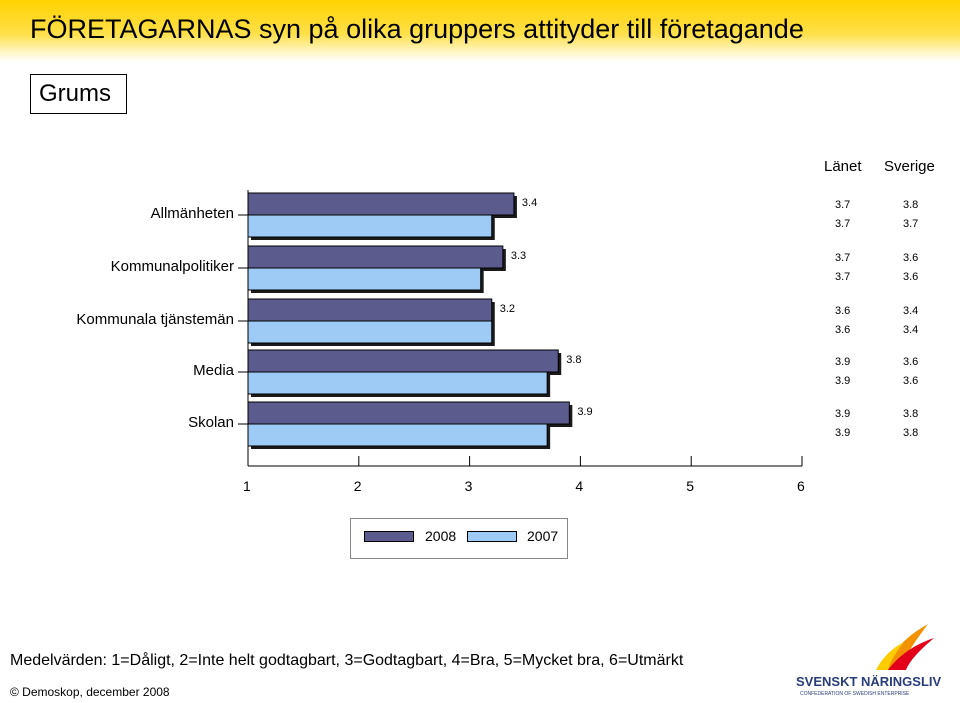 This screenshot has height=703, width=960. Describe the element at coordinates (78, 94) in the screenshot. I see `region-label: Grums` at that location.